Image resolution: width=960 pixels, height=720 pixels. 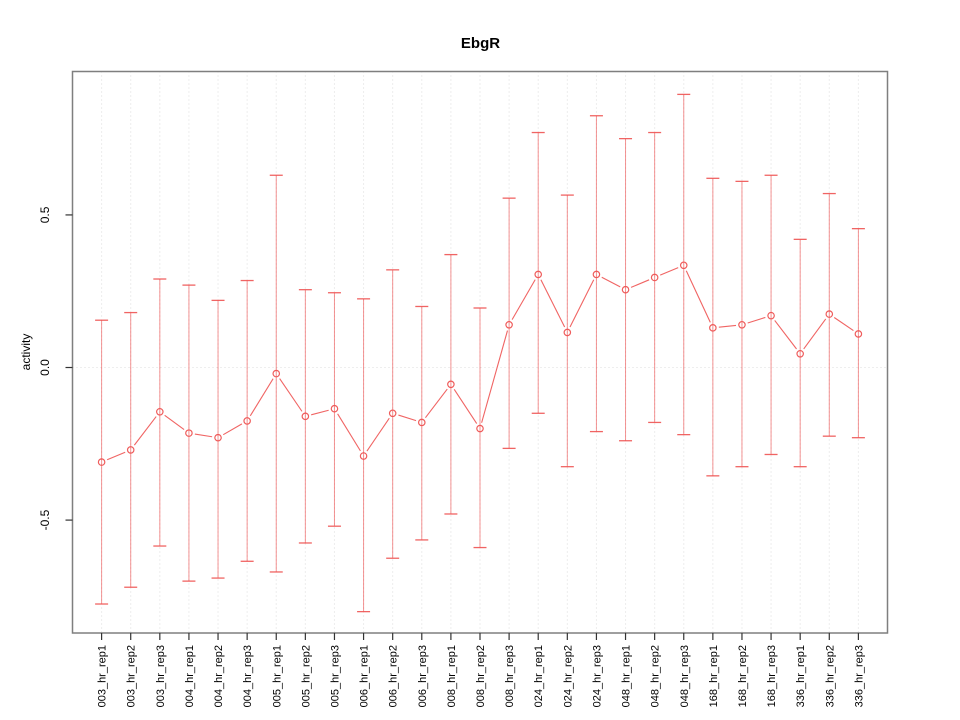 What do you see at coordinates (714, 676) in the screenshot?
I see `x-tick-label: 168_hr_rep1` at bounding box center [714, 676].